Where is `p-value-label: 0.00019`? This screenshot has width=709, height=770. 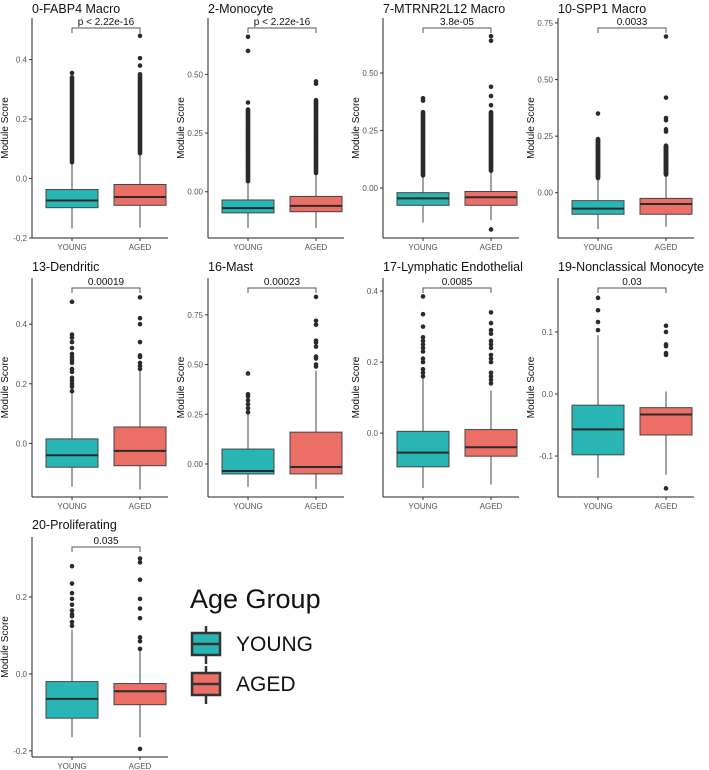 p-value-label: 0.00019 is located at coordinates (106, 282).